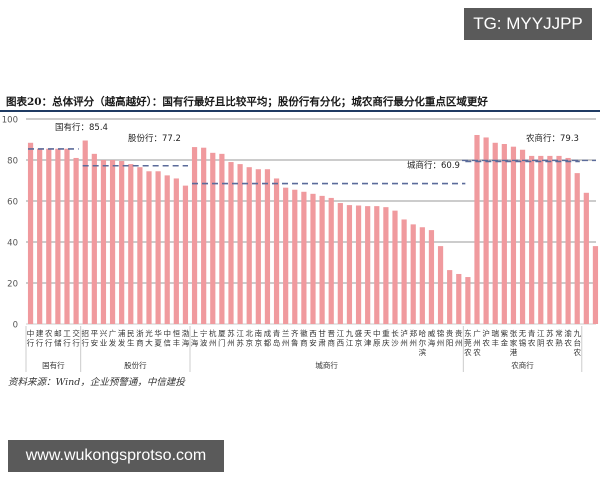 The image size is (600, 480). I want to click on x-tick-label: 渤, so click(186, 333).